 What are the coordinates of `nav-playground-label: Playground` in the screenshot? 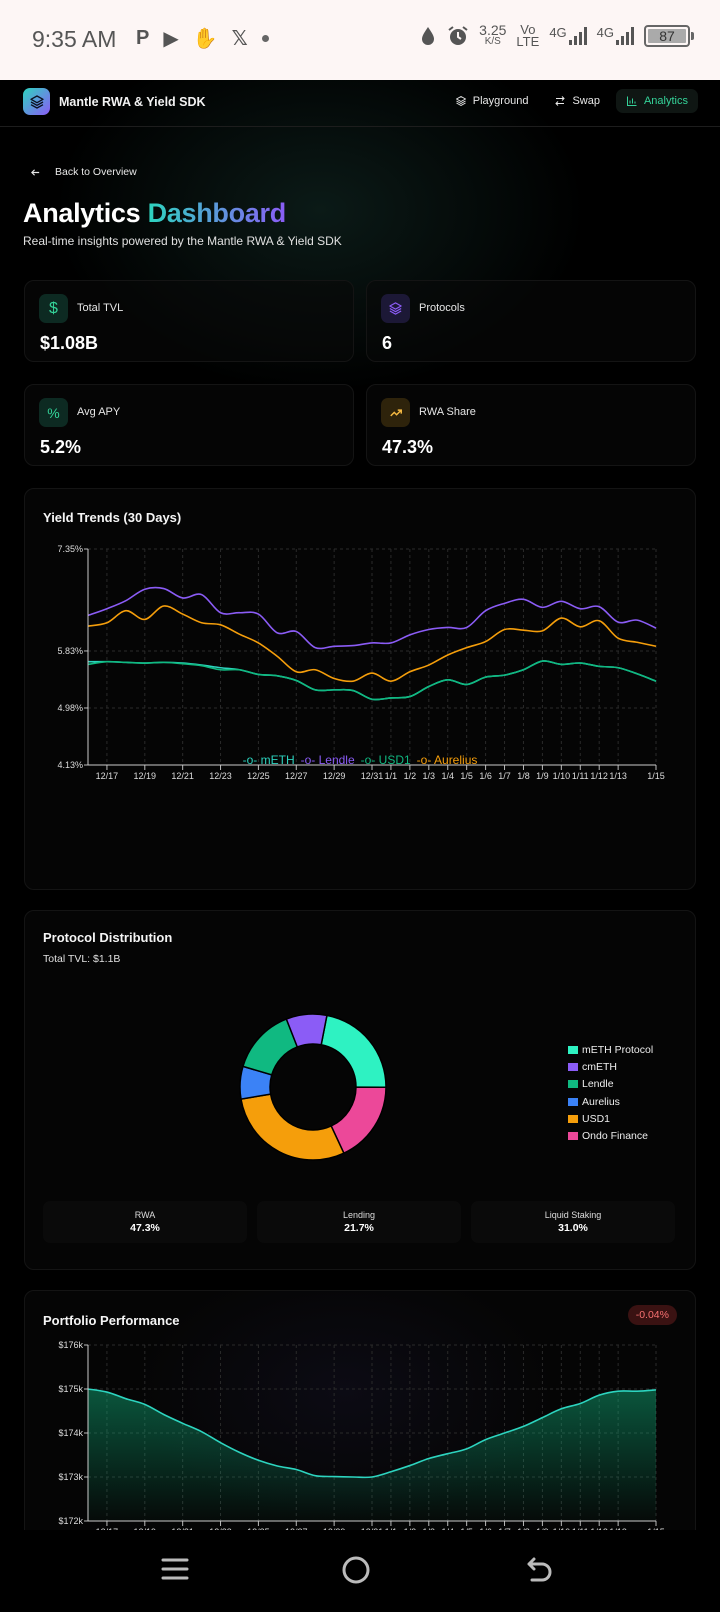 It's located at (500, 101).